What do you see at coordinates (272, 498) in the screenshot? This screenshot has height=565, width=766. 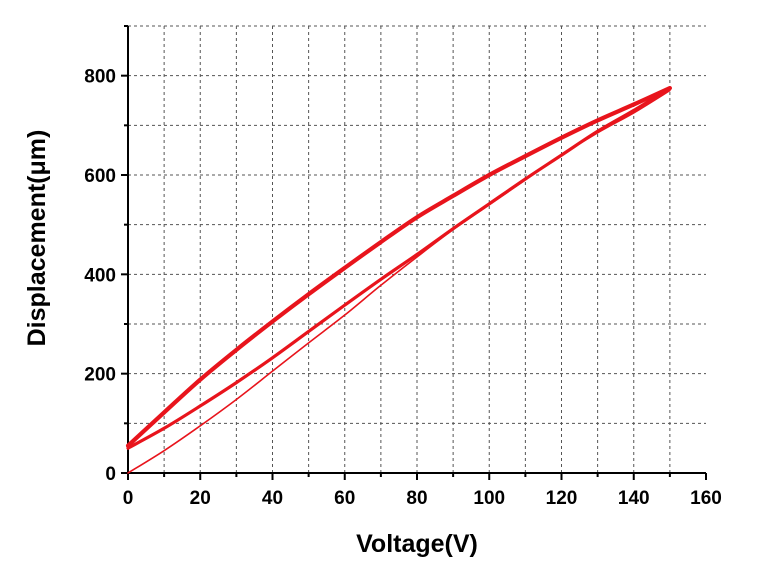 I see `x-tick-label: 40` at bounding box center [272, 498].